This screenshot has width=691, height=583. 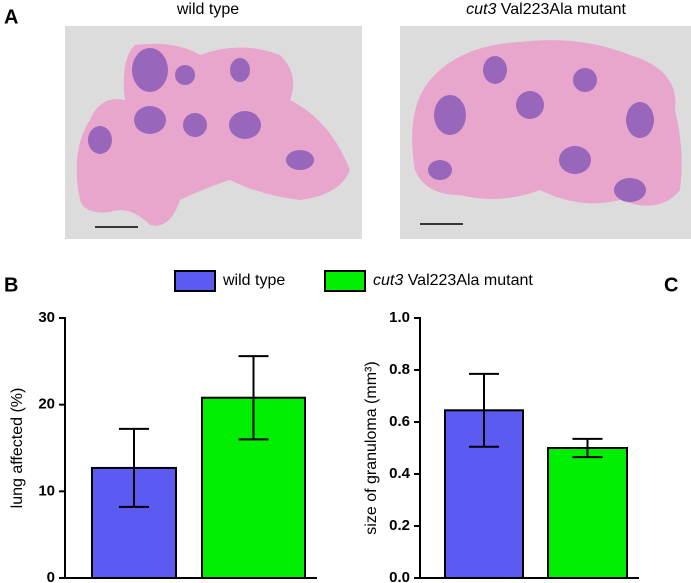 I want to click on y-tick-label: 0.6, so click(x=399, y=421).